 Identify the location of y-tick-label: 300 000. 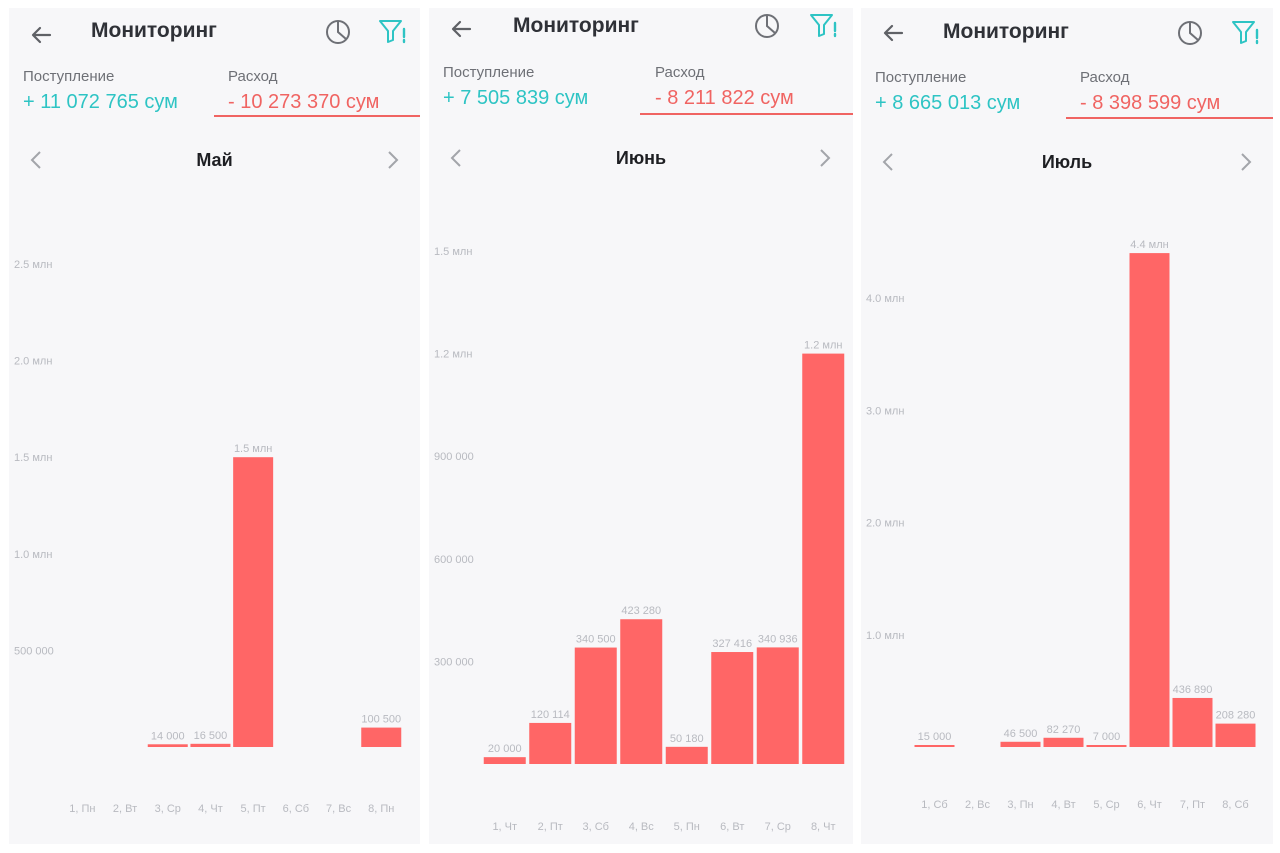
(454, 662).